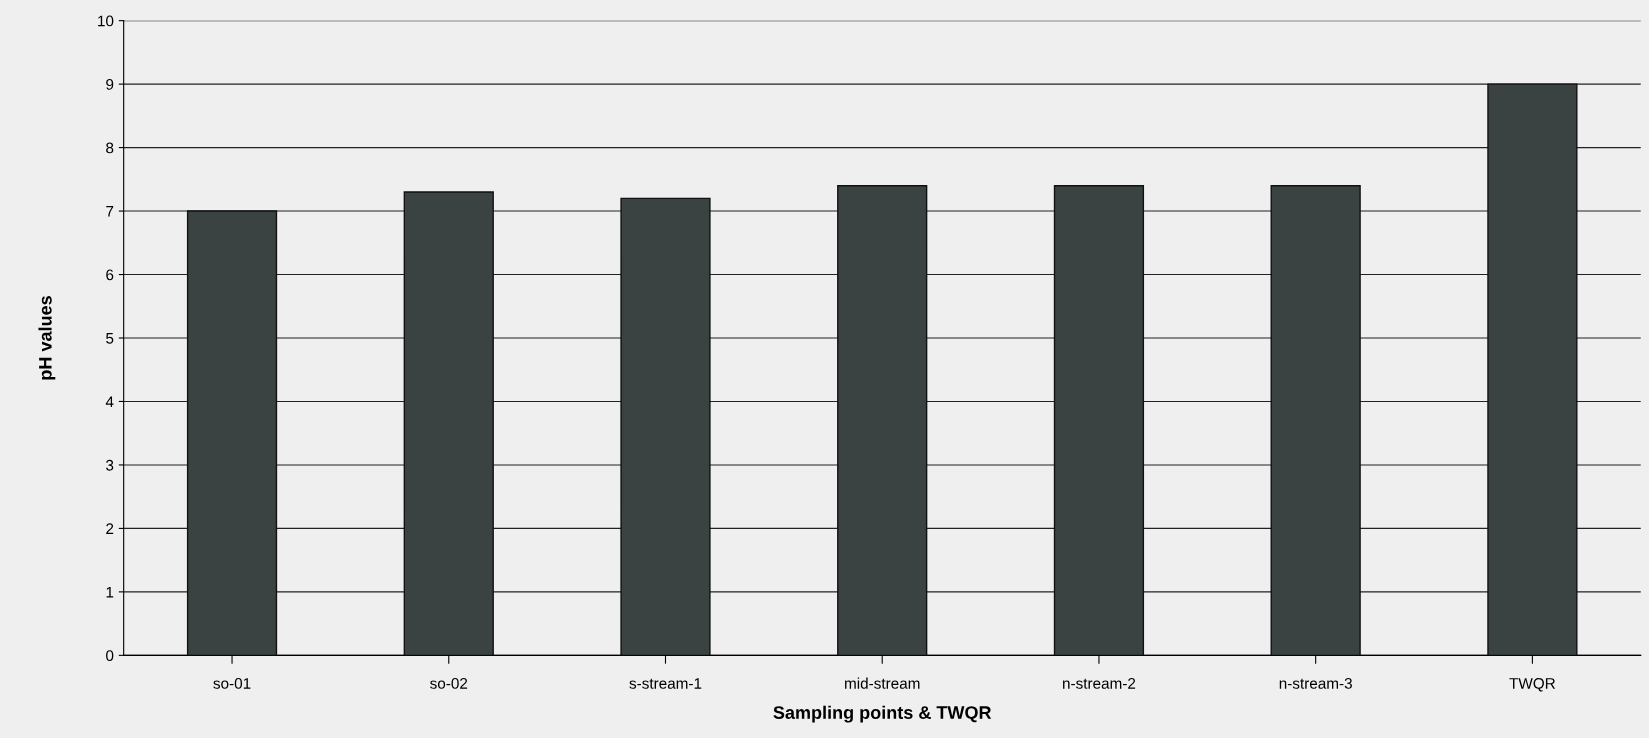 Image resolution: width=1649 pixels, height=738 pixels. What do you see at coordinates (110, 528) in the screenshot?
I see `y-tick-label: 2` at bounding box center [110, 528].